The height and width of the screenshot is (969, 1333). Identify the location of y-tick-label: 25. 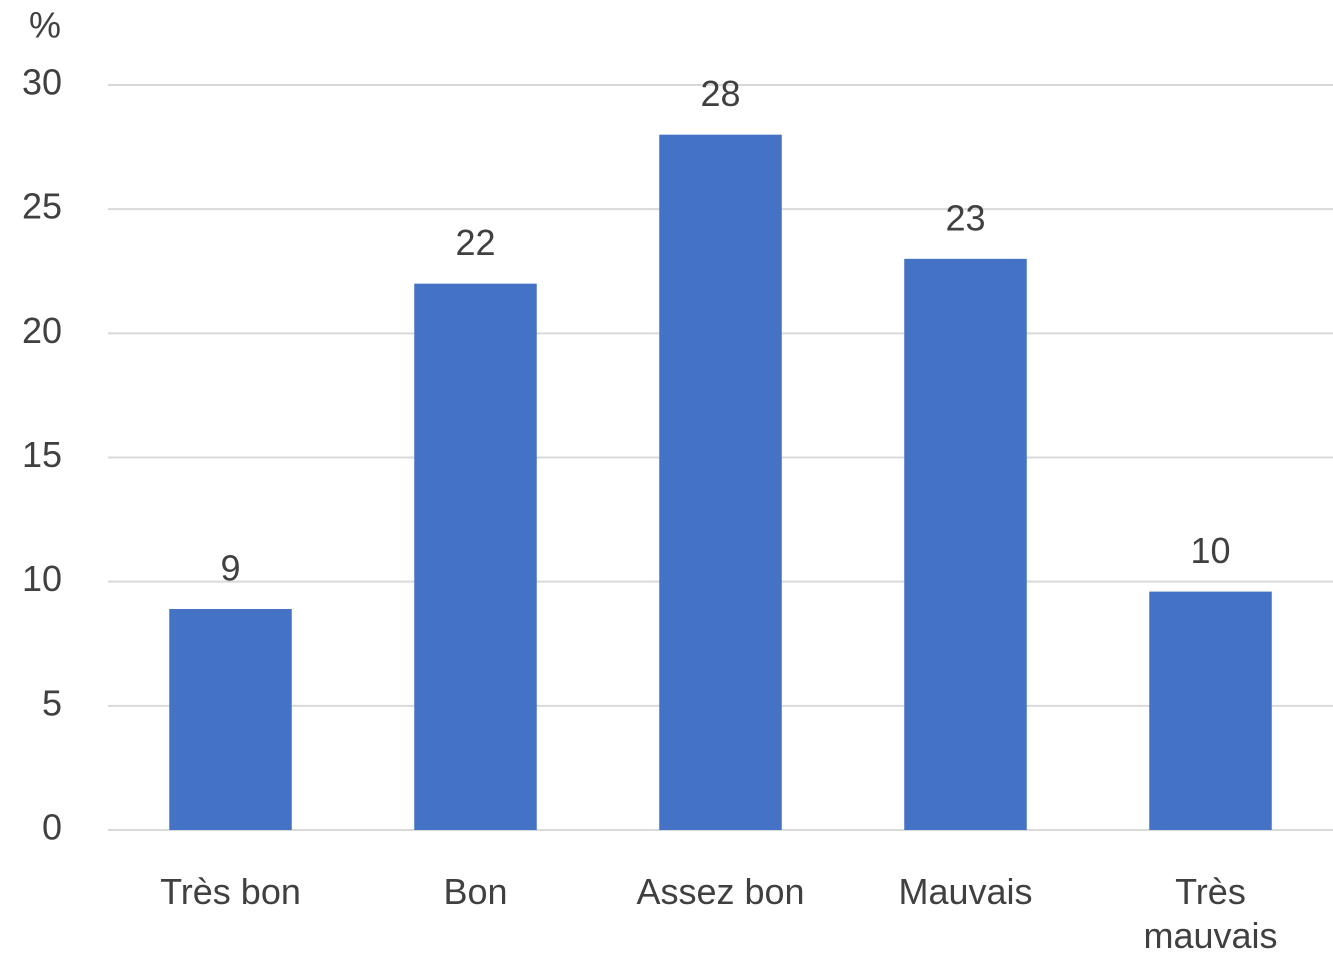
(42, 206).